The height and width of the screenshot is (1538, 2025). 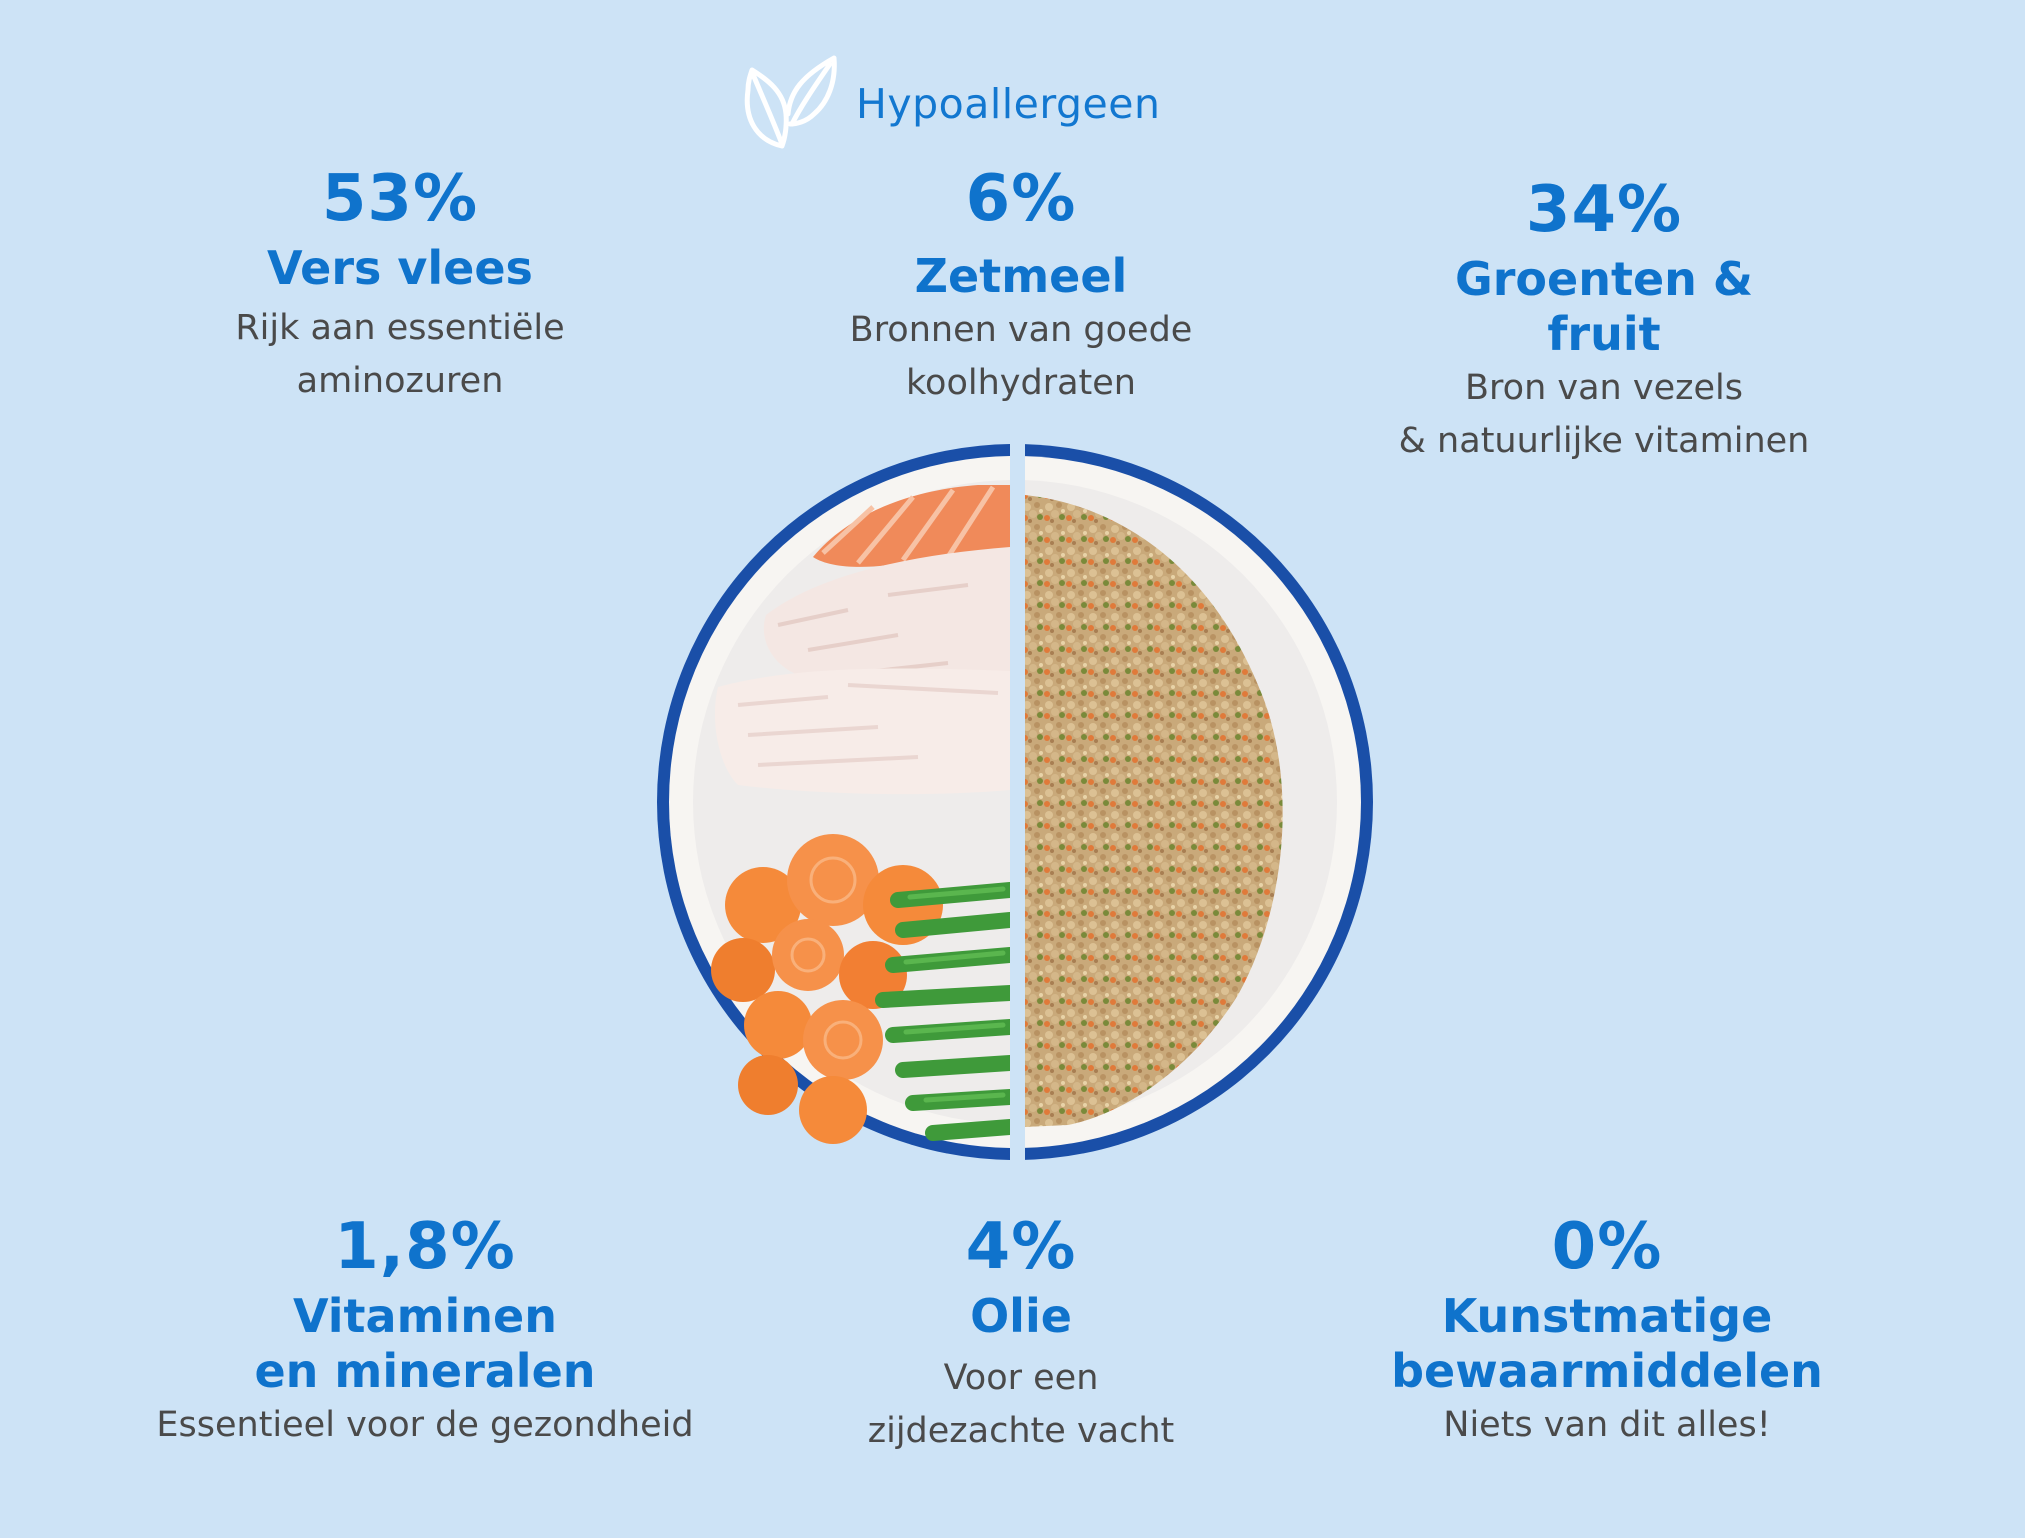 I want to click on bowl-left-half, so click(x=833, y=802).